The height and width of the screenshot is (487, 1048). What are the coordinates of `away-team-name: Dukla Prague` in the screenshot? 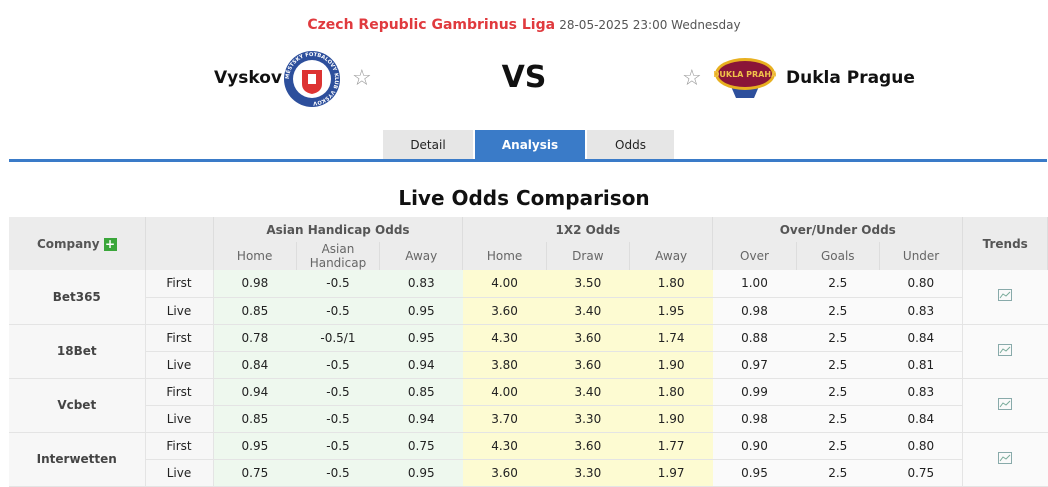 It's located at (850, 78).